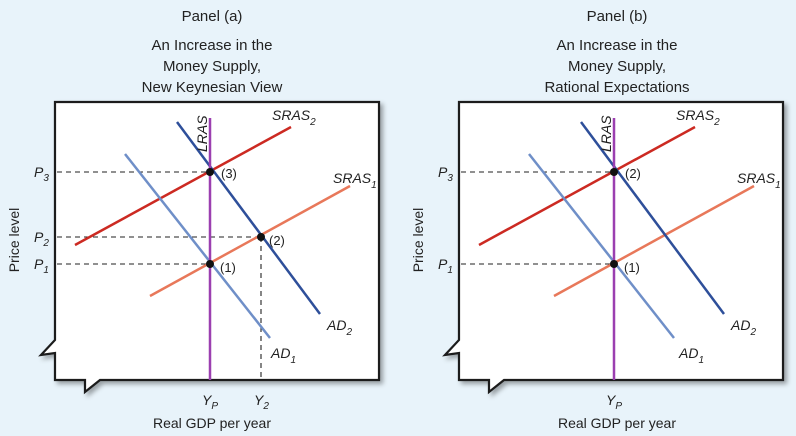  What do you see at coordinates (312, 122) in the screenshot?
I see `panel-a-sras2-sub: 2` at bounding box center [312, 122].